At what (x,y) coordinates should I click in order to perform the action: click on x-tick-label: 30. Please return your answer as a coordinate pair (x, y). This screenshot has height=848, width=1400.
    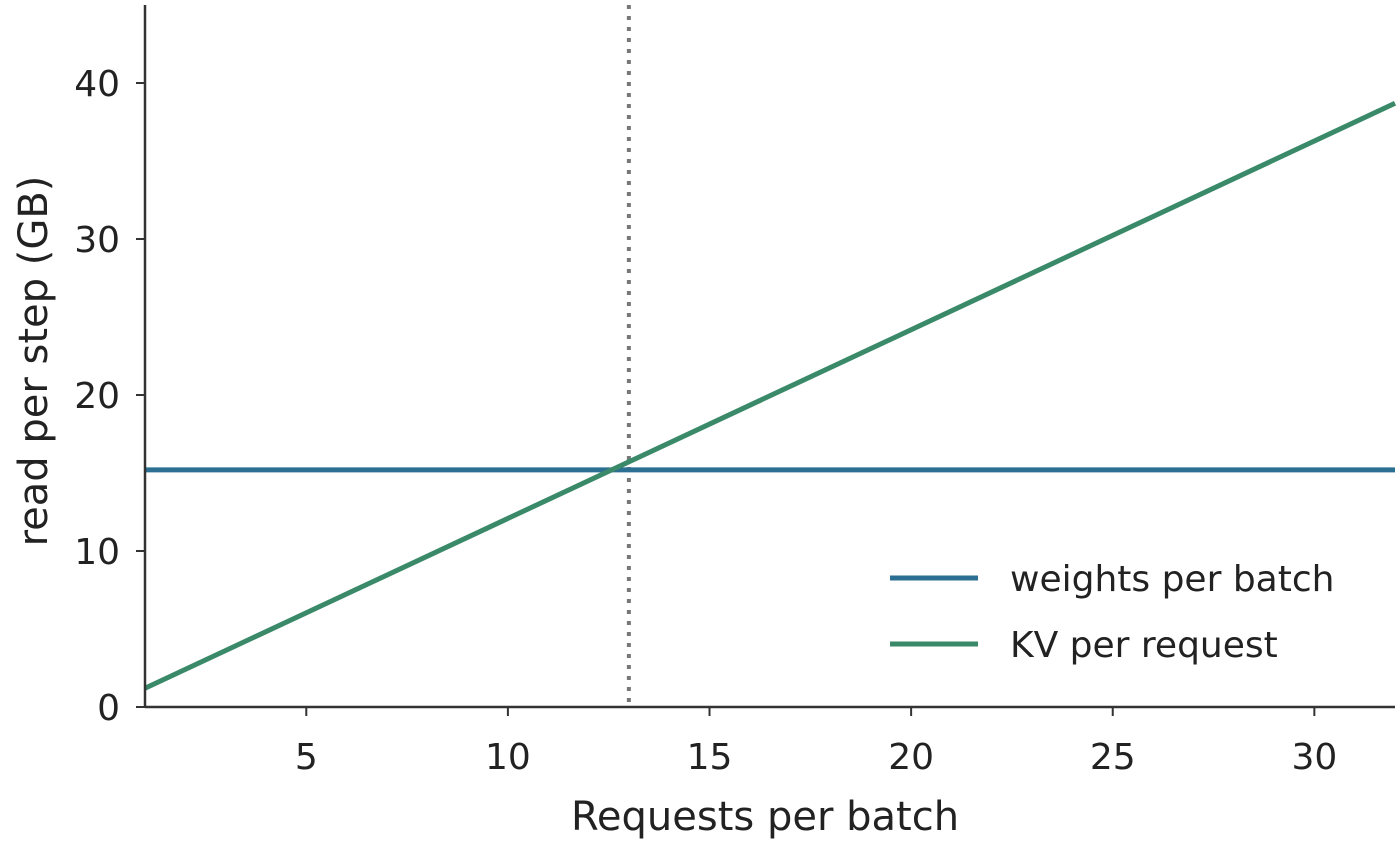
    Looking at the image, I should click on (1314, 757).